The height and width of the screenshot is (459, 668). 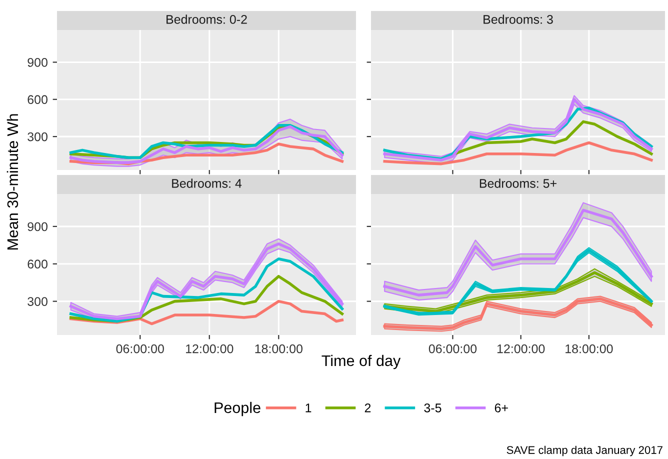 What do you see at coordinates (518, 19) in the screenshot?
I see `chart-title: Bedrooms: 3` at bounding box center [518, 19].